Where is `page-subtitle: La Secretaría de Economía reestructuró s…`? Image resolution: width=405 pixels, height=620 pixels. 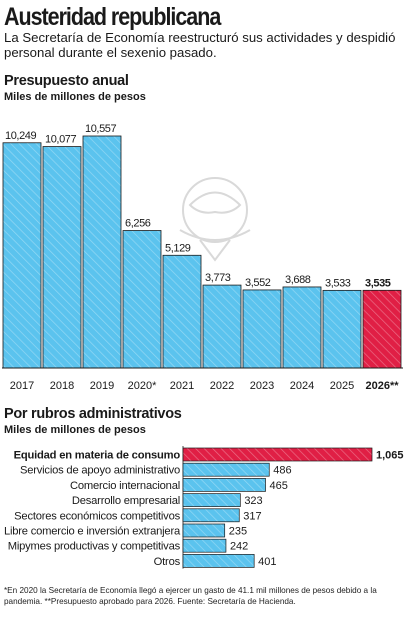
page-subtitle: La Secretaría de Economía reestructuró s… is located at coordinates (203, 45).